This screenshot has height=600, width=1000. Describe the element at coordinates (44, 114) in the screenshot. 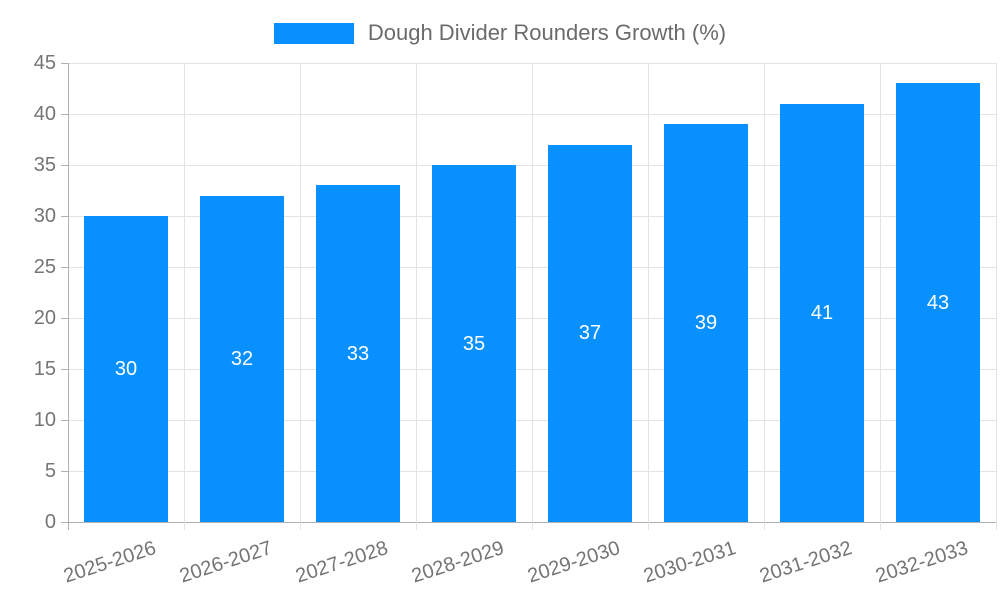

I see `y-axis-tick-label: 40` at that location.